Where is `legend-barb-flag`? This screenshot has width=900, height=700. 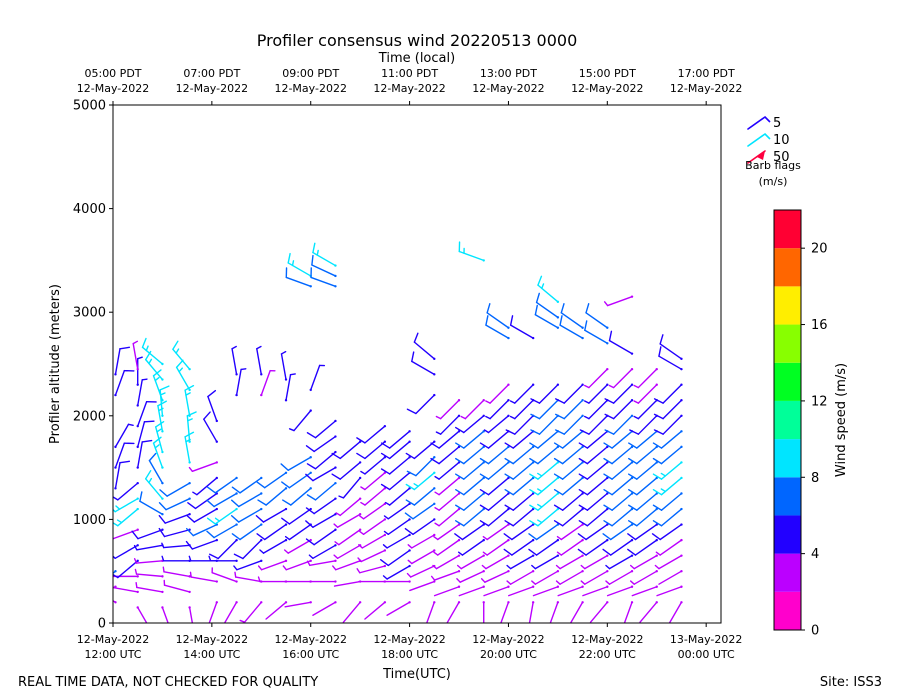
legend-barb-flag is located at coordinates (767, 119).